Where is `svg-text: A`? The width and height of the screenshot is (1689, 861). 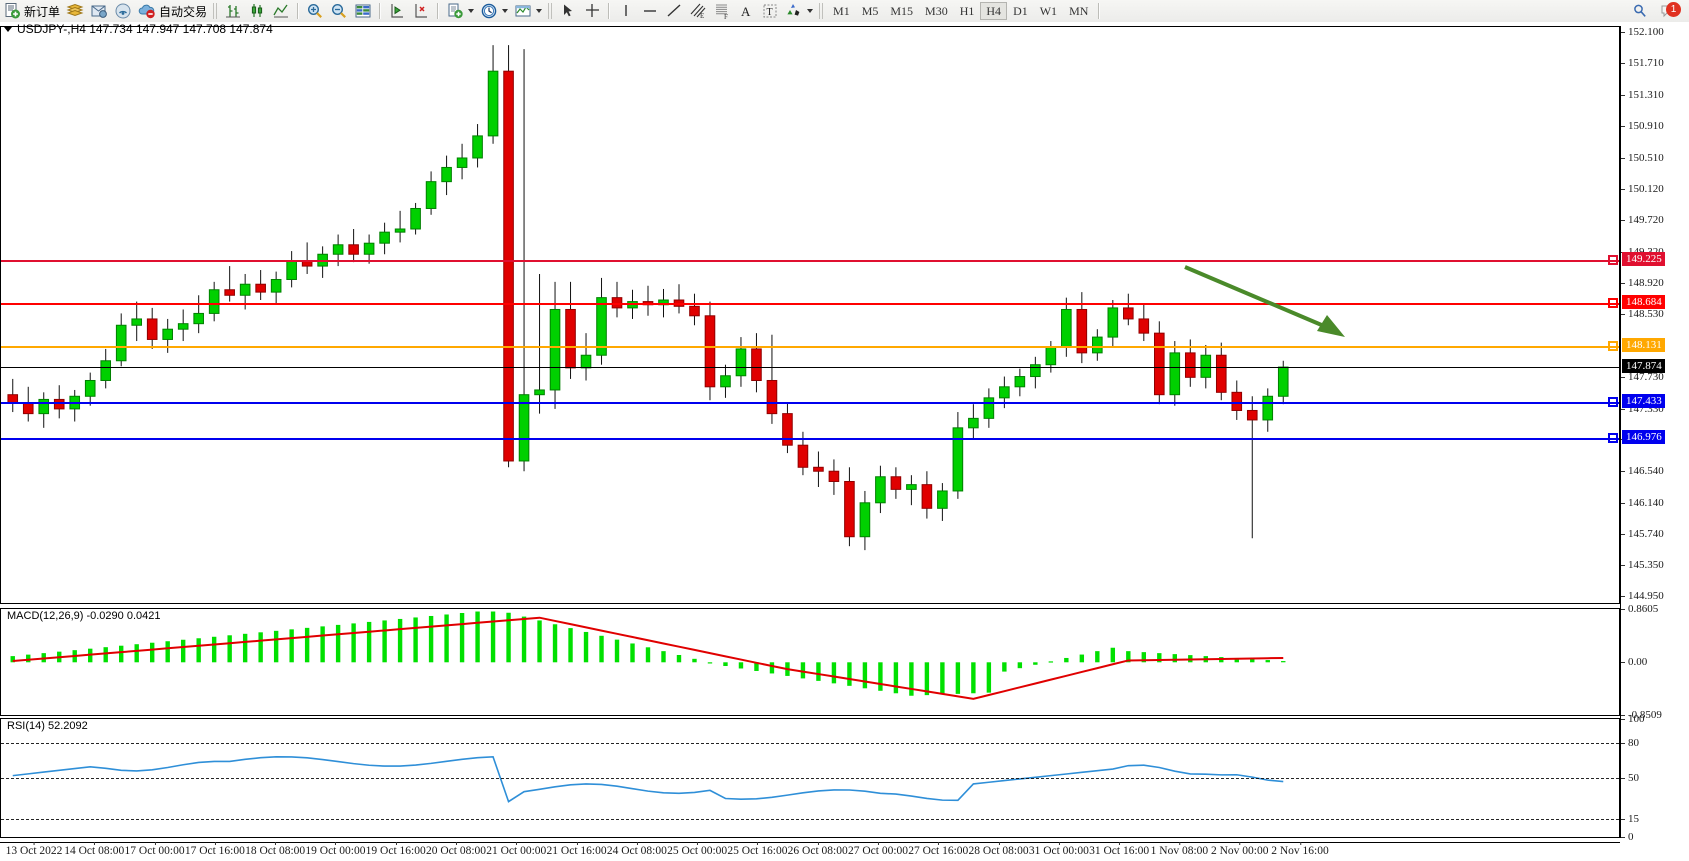
svg-text: A is located at coordinates (746, 11).